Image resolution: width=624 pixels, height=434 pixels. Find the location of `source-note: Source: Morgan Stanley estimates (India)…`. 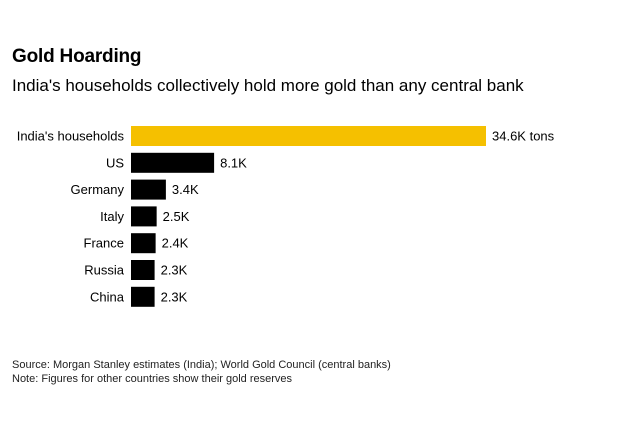

source-note: Source: Morgan Stanley estimates (India)… is located at coordinates (201, 365).